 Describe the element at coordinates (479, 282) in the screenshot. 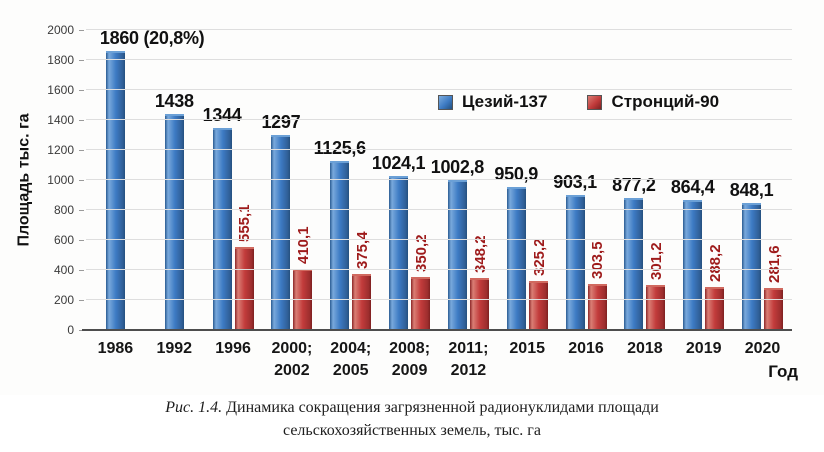

I see `strontium-bar: 348,2` at that location.